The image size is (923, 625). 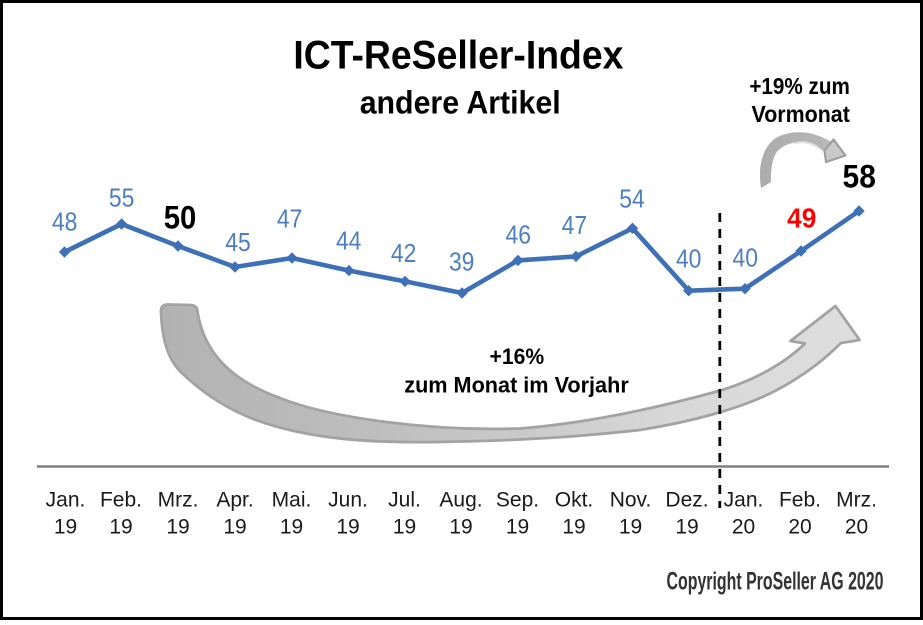 What do you see at coordinates (458, 56) in the screenshot?
I see `svg-text: ICT-ReSeller-Index` at bounding box center [458, 56].